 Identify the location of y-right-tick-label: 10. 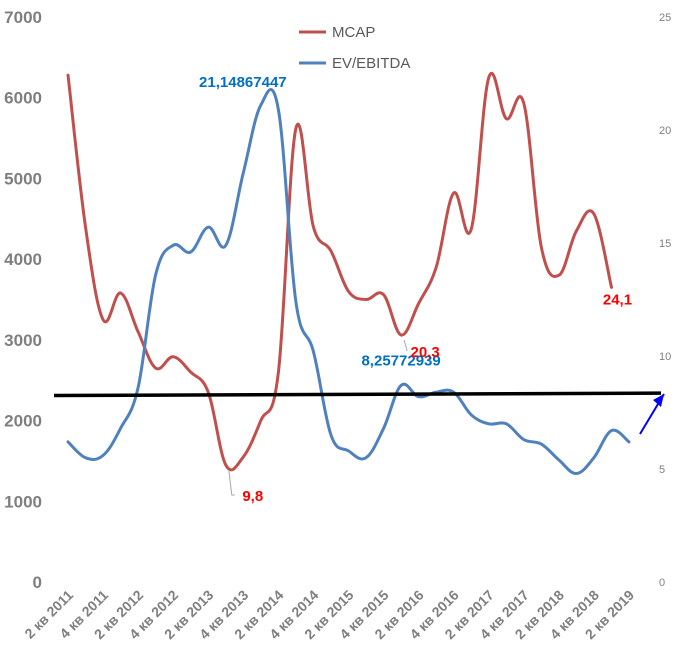
(665, 357).